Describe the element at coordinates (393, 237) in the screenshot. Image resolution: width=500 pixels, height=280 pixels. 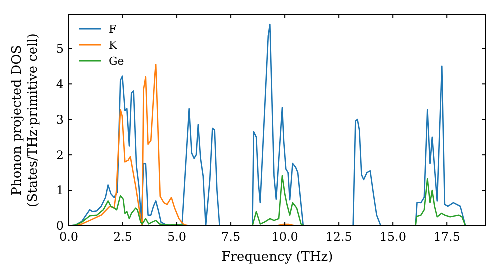
I see `x-tick-label: 15.0` at that location.